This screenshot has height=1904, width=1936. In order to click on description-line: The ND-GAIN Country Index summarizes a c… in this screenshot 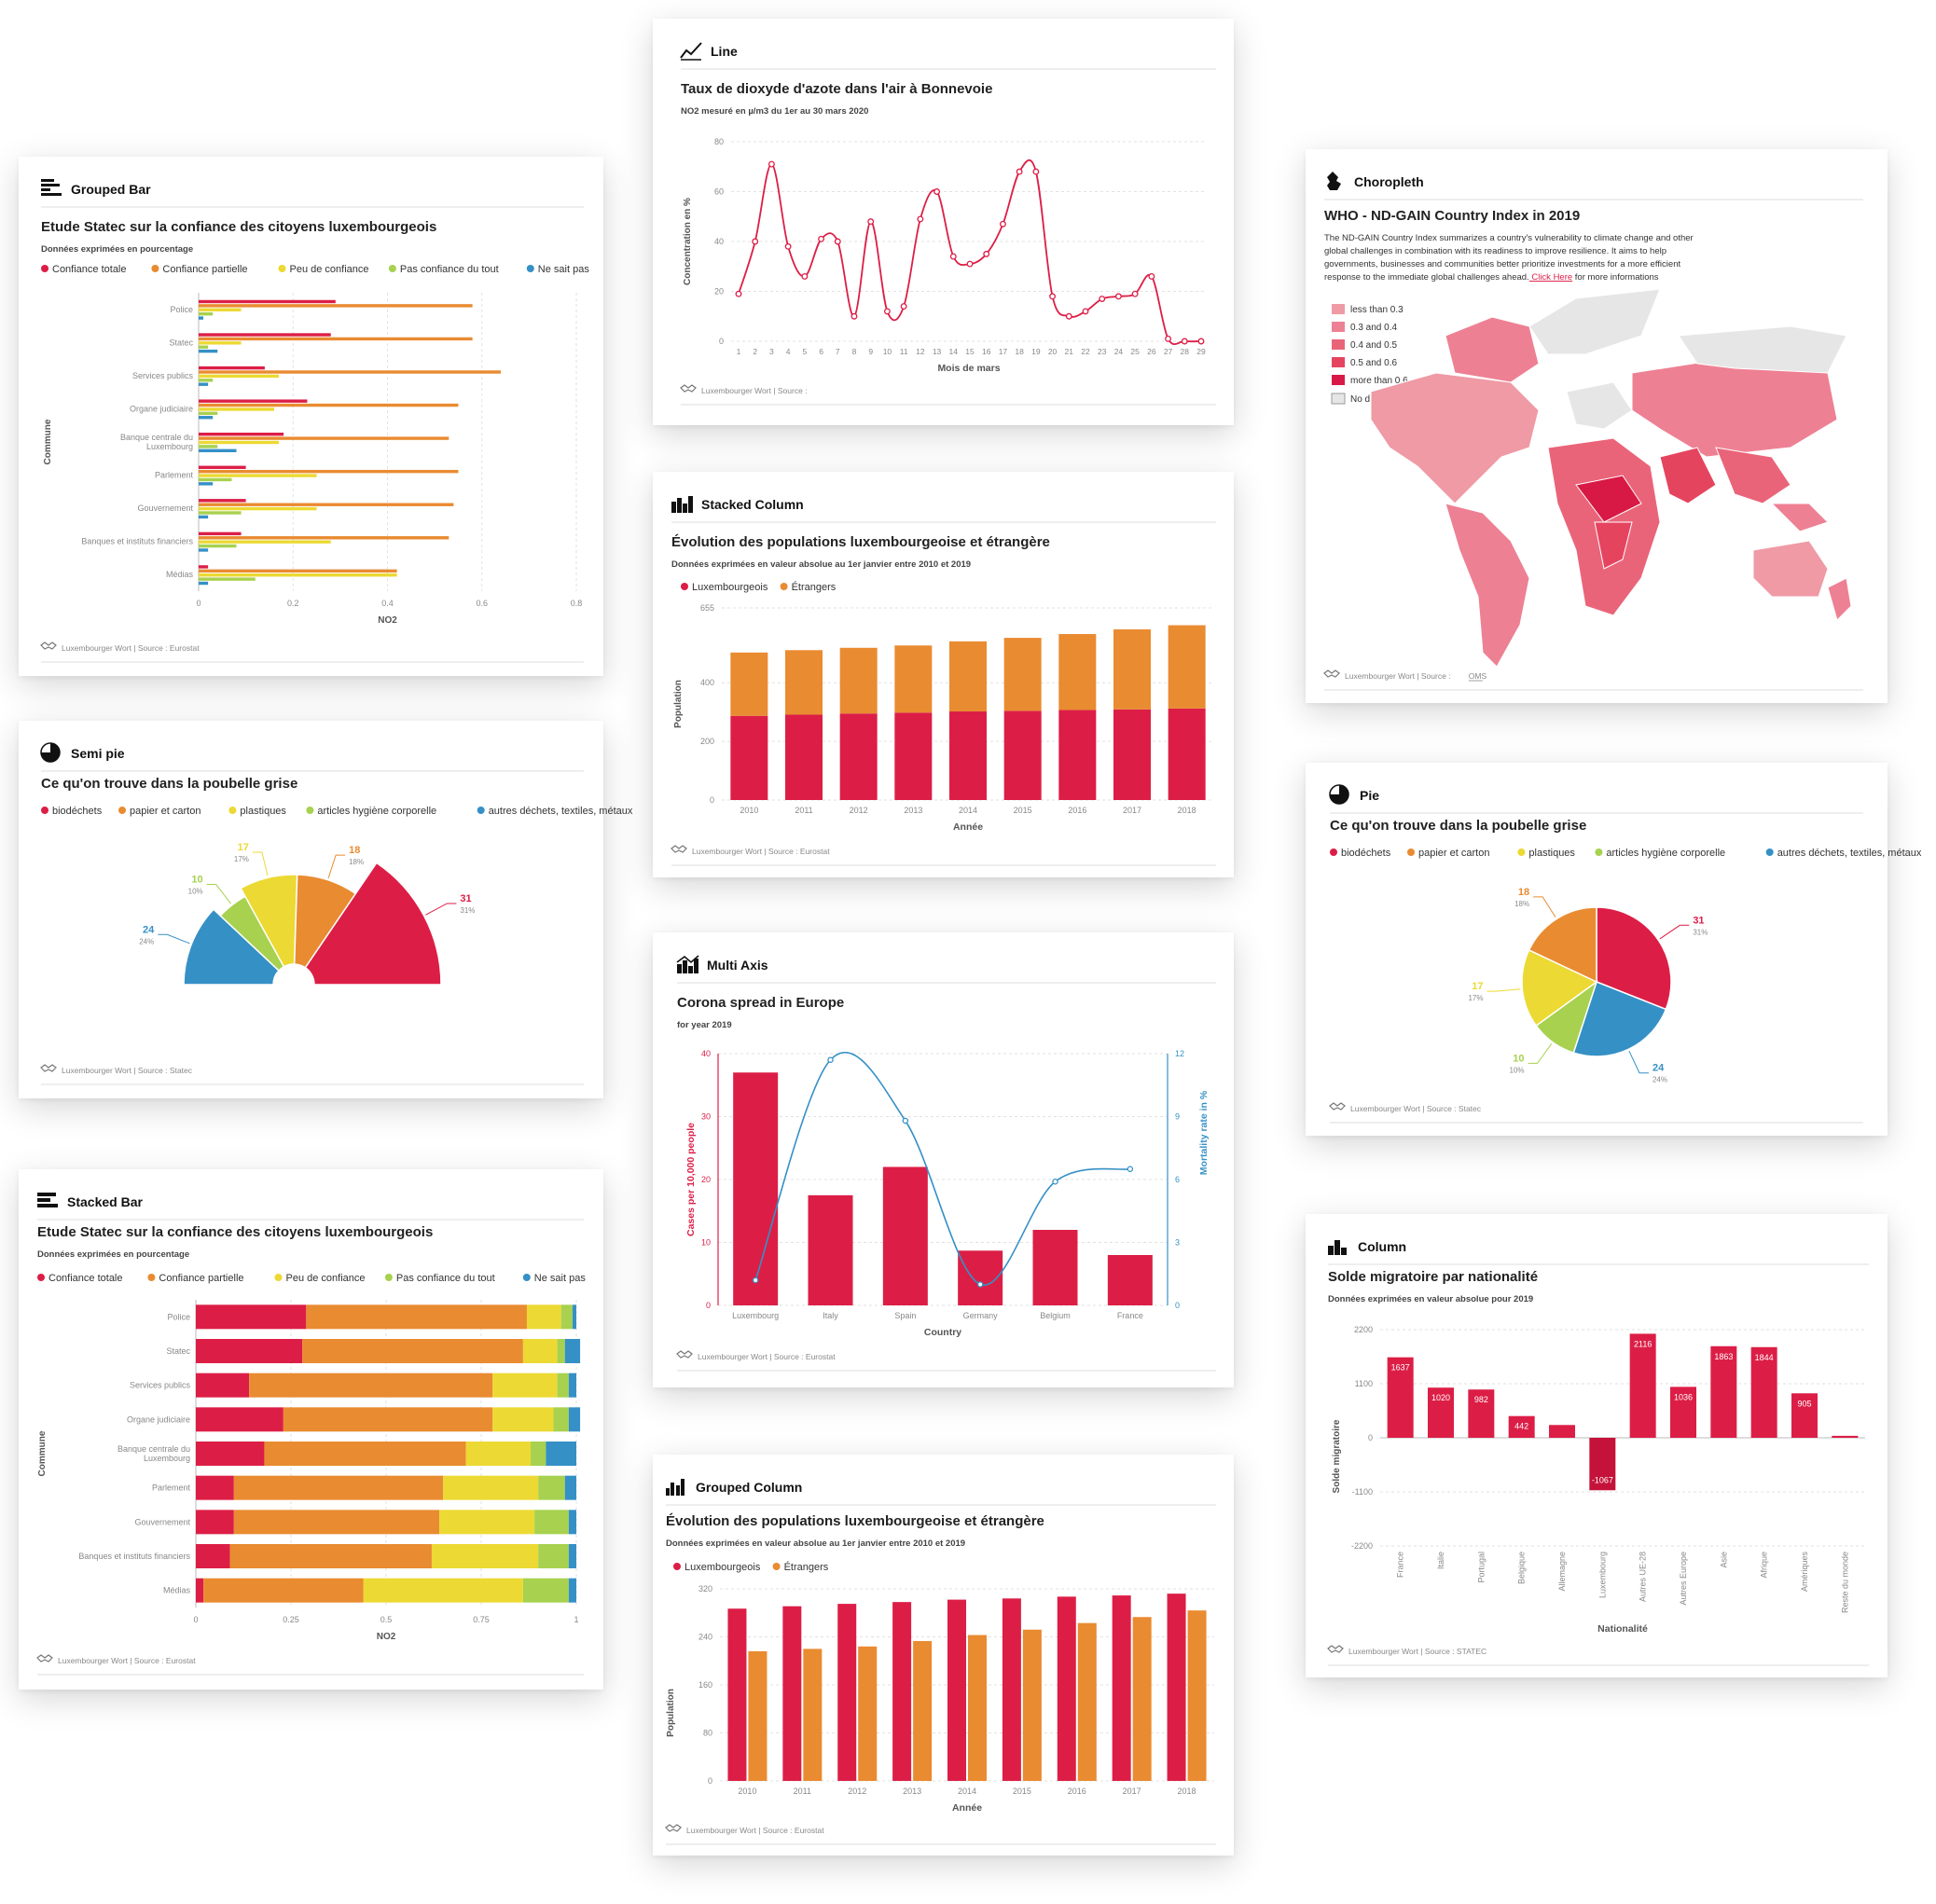, I will do `click(1509, 238)`.